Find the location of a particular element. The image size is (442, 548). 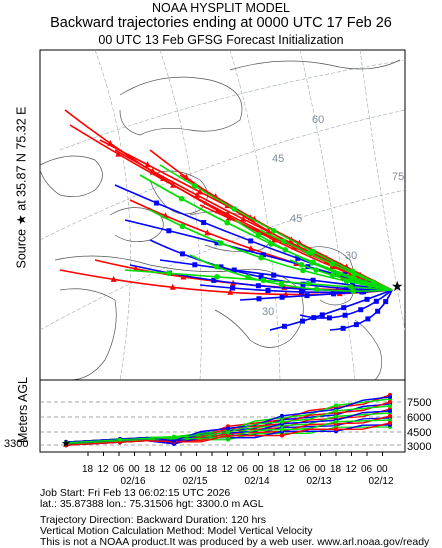

date-label: 02/12 is located at coordinates (381, 481).